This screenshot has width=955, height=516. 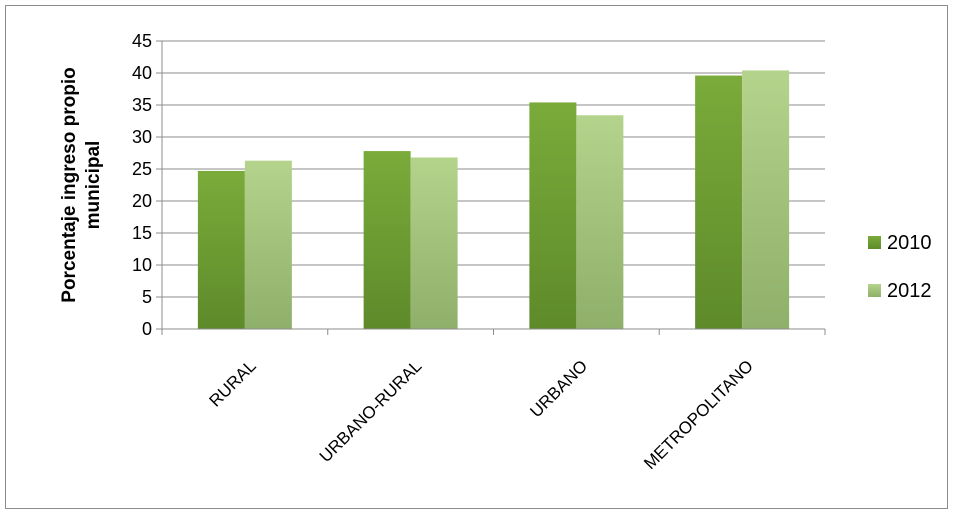 What do you see at coordinates (93, 185) in the screenshot?
I see `y-axis-title-line: municipal` at bounding box center [93, 185].